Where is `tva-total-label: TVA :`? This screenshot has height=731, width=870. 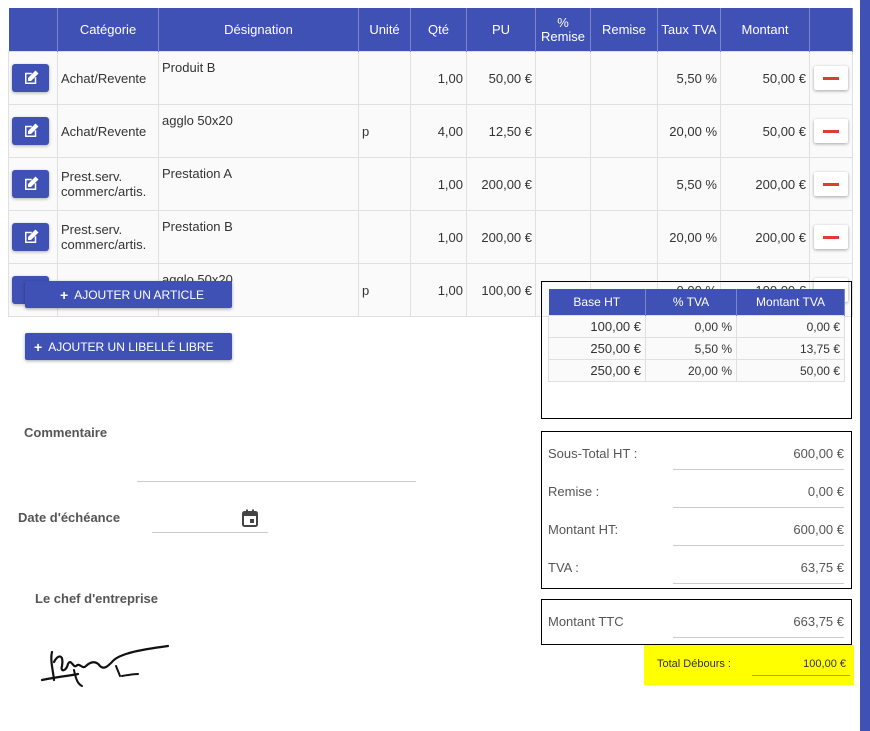
tva-total-label: TVA : is located at coordinates (563, 567).